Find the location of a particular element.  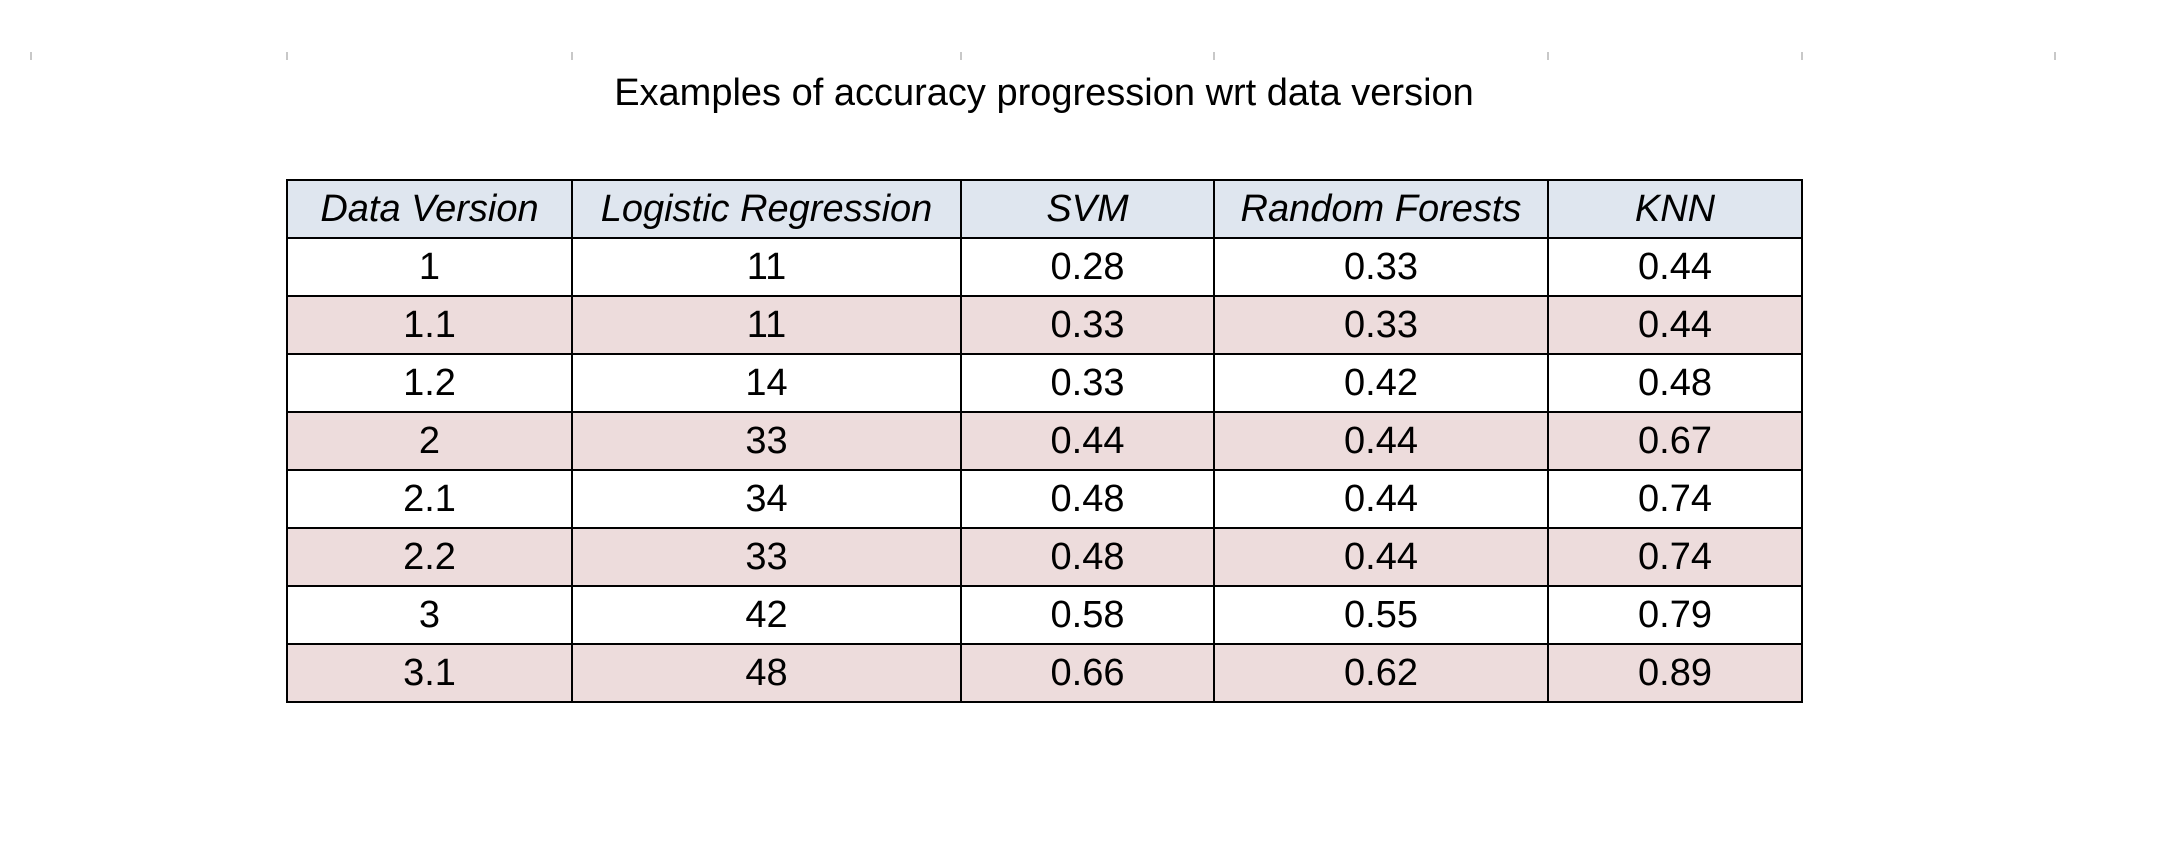

cell-data-version: 3 is located at coordinates (429, 615).